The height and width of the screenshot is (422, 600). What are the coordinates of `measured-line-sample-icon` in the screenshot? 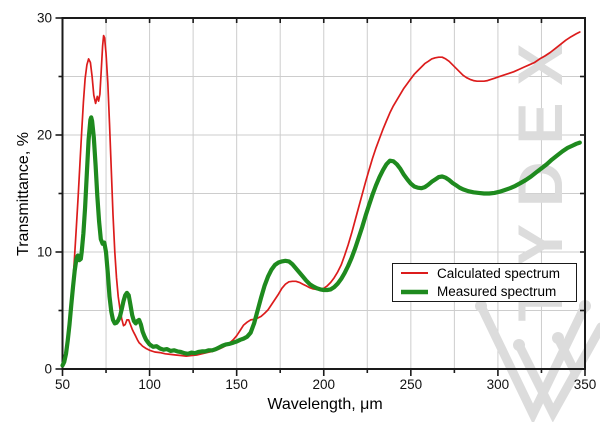 It's located at (414, 291).